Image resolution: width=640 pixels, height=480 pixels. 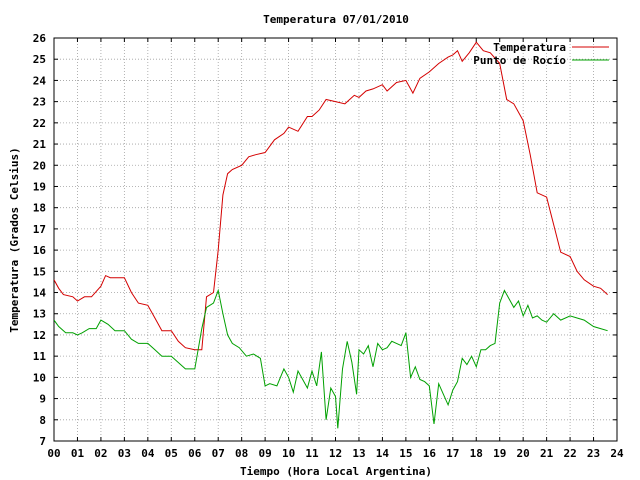 What do you see at coordinates (593, 453) in the screenshot?
I see `x-tick-label: 23` at bounding box center [593, 453].